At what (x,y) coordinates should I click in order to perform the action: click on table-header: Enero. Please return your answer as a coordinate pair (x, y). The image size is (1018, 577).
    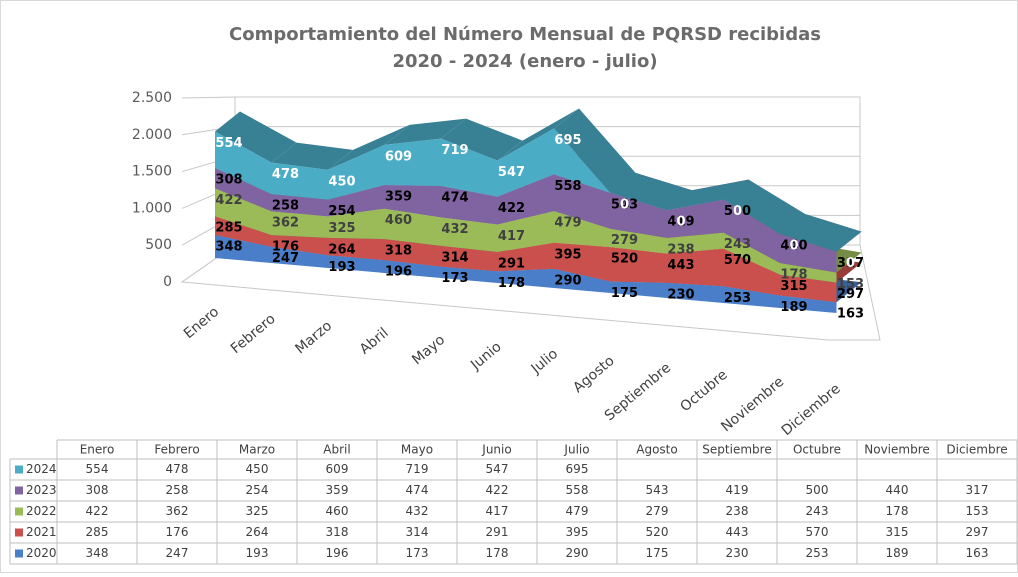
    Looking at the image, I should click on (97, 450).